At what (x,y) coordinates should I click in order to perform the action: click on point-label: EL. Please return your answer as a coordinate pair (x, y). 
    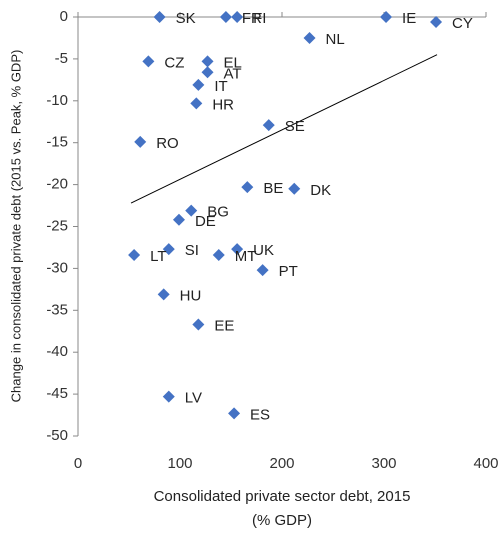
    Looking at the image, I should click on (233, 62).